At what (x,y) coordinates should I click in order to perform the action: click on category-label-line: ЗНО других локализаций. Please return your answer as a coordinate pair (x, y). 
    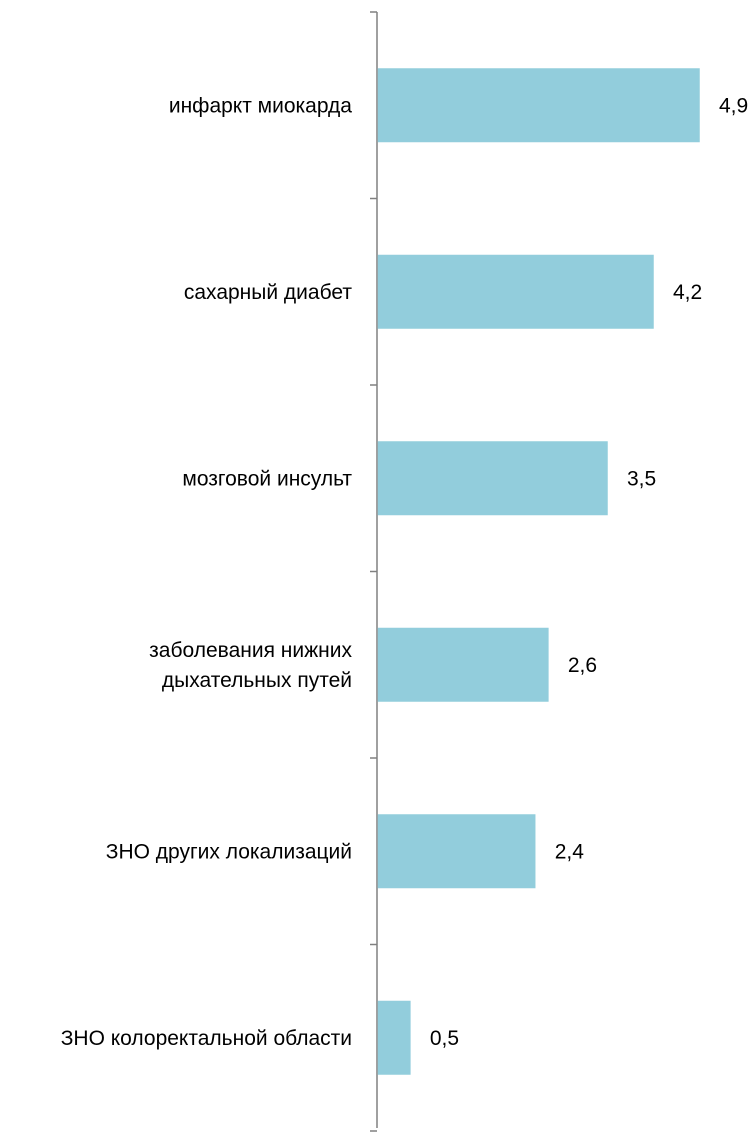
    Looking at the image, I should click on (229, 851).